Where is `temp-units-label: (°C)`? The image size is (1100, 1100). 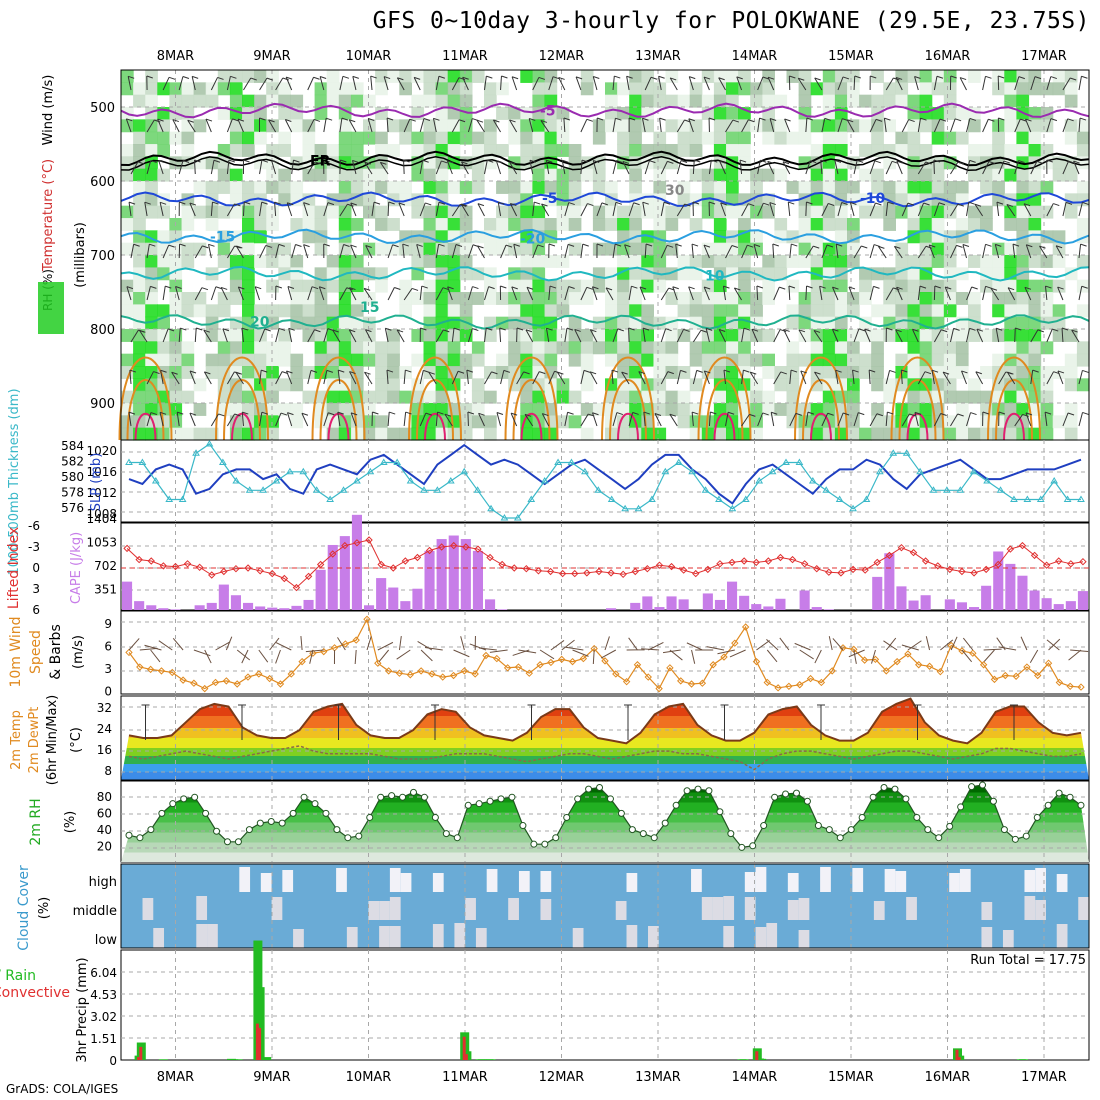
temp-units-label: (°C) is located at coordinates (76, 740).